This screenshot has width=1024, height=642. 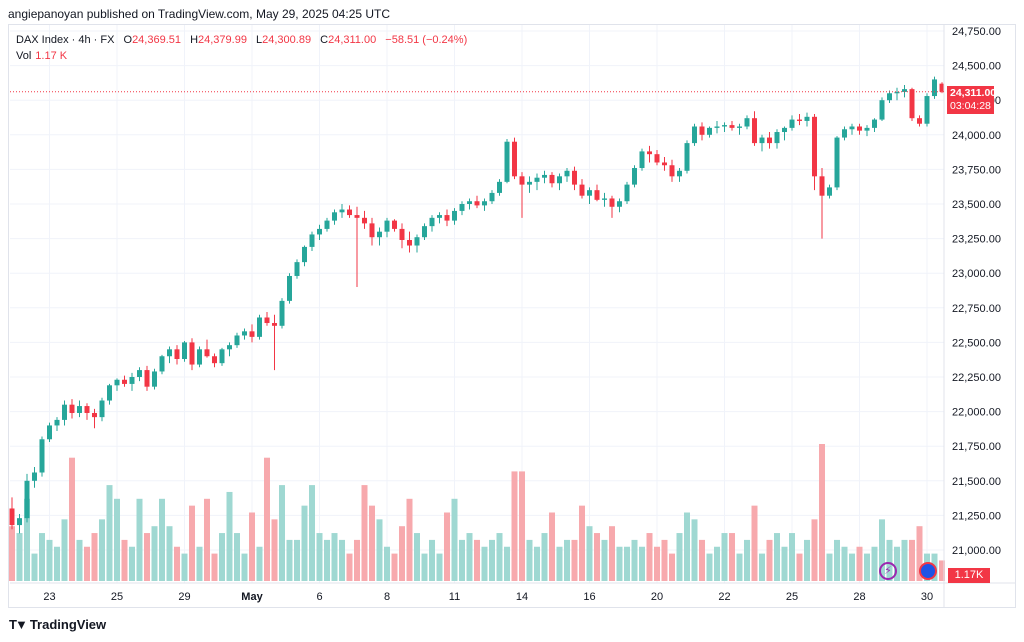 What do you see at coordinates (128, 40) in the screenshot?
I see `open-label: O` at bounding box center [128, 40].